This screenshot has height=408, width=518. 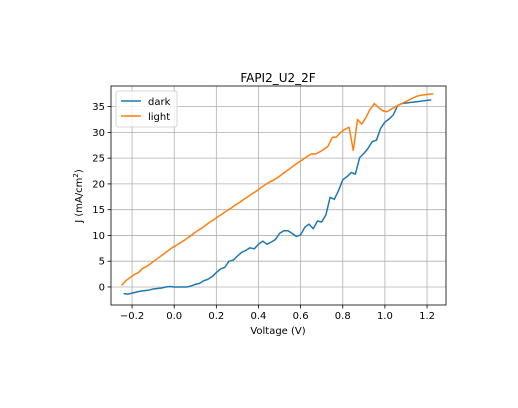 What do you see at coordinates (159, 102) in the screenshot?
I see `legend-label-dark: dark` at bounding box center [159, 102].